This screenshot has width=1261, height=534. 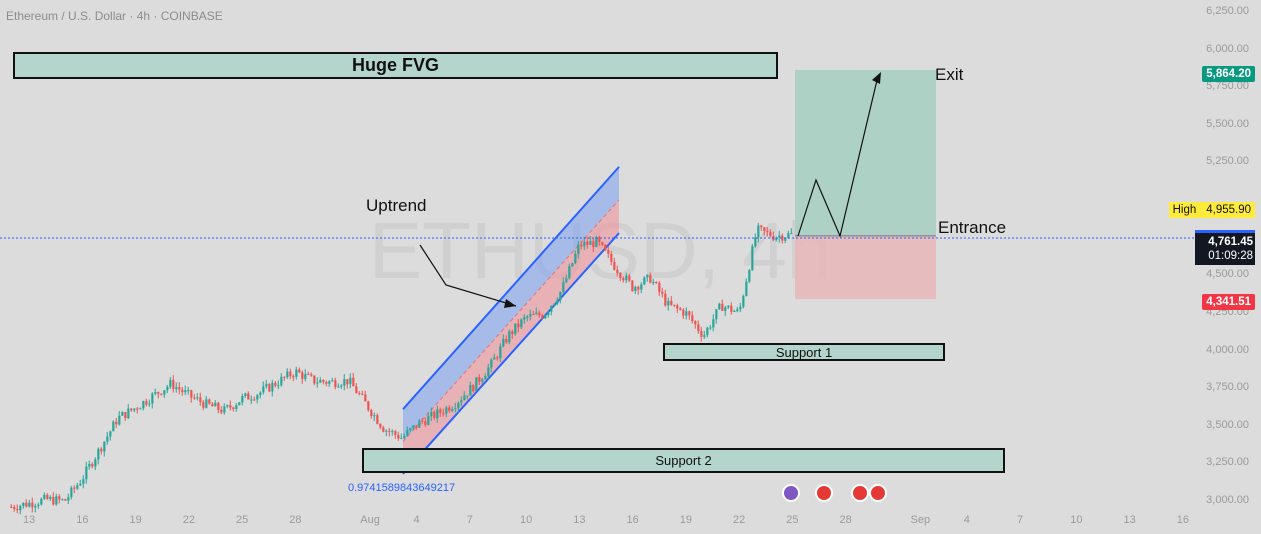 What do you see at coordinates (966, 520) in the screenshot?
I see `x-tick-label: 4` at bounding box center [966, 520].